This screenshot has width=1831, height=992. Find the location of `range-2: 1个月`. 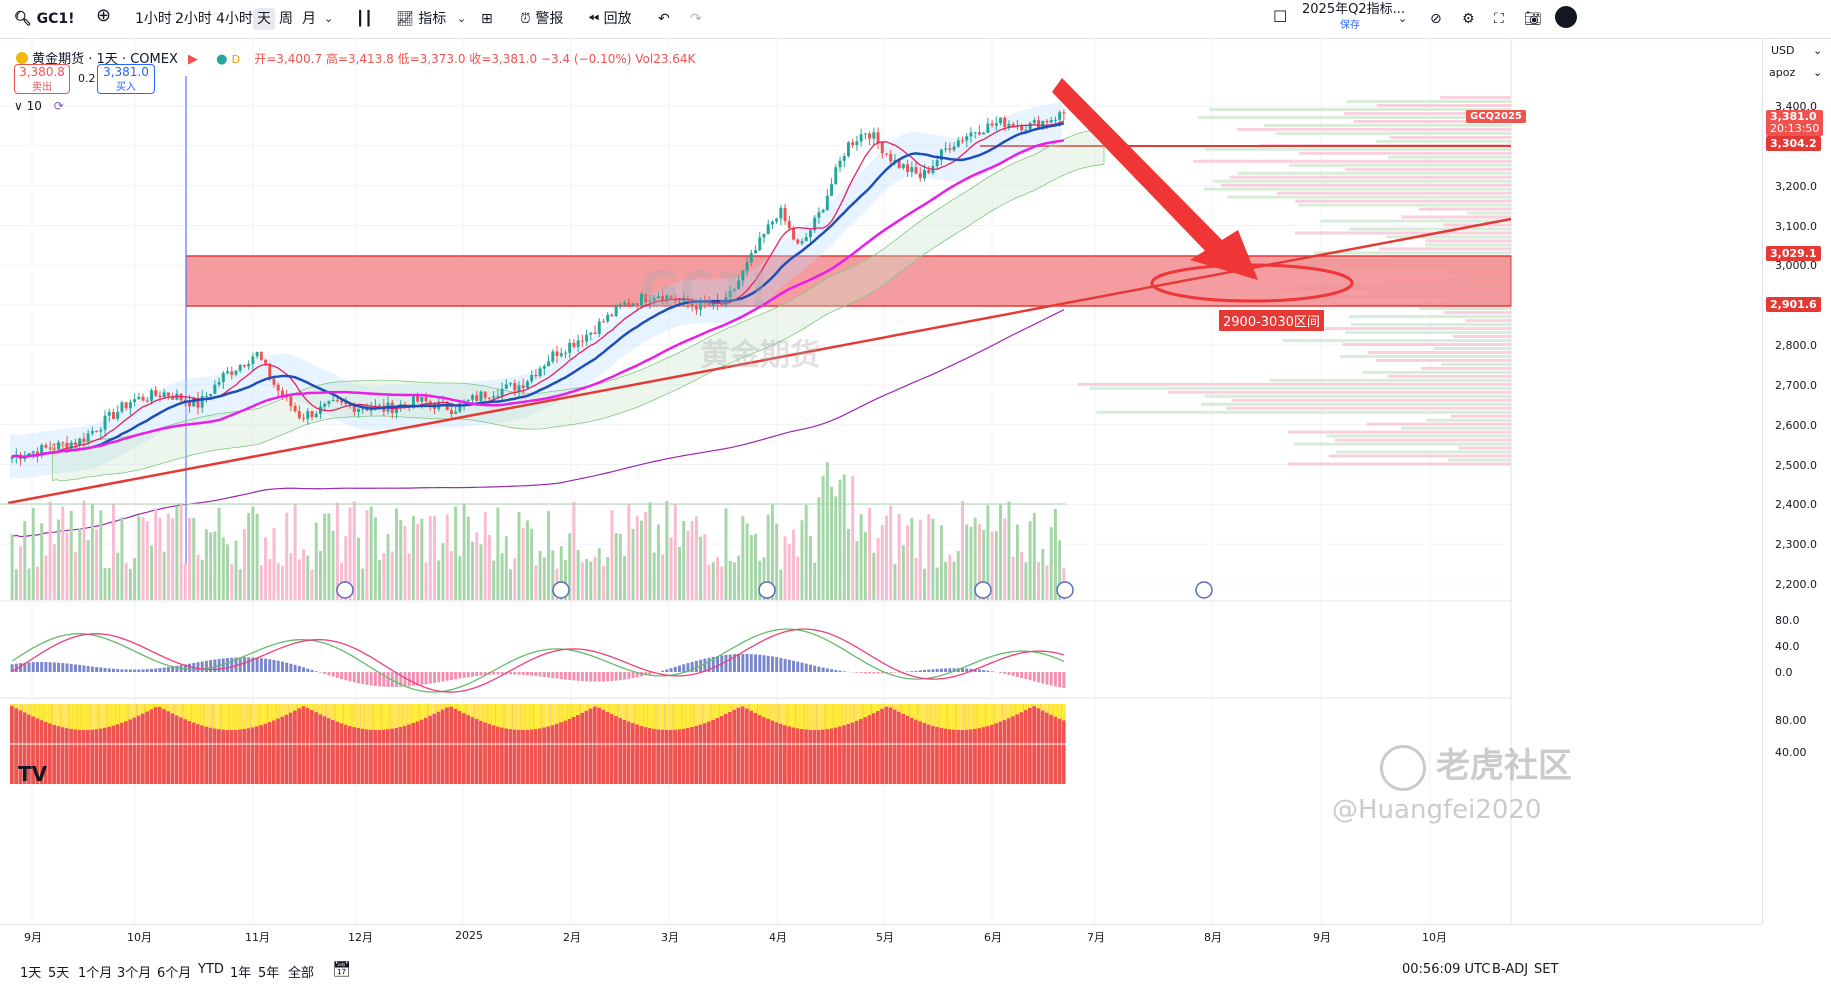

range-2: 1个月 is located at coordinates (95, 973).